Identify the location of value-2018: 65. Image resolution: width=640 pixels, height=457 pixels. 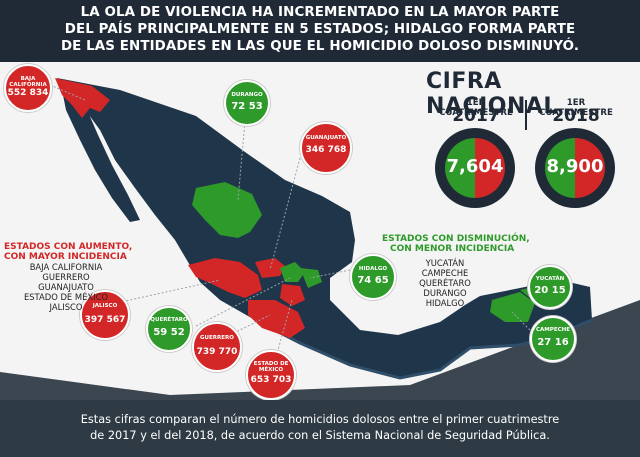
(381, 280).